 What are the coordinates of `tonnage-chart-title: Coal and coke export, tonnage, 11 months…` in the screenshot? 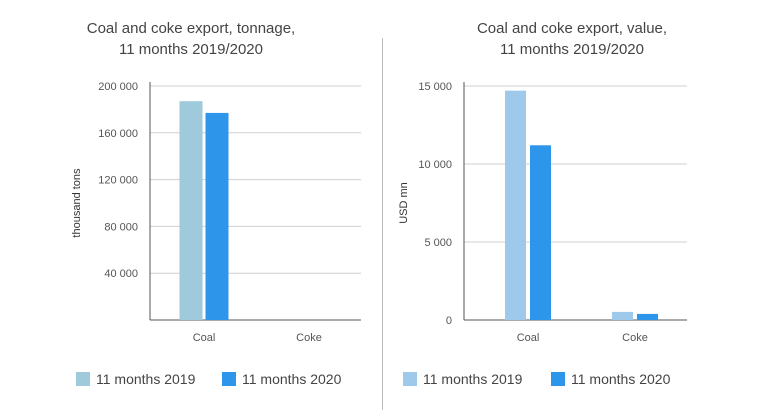 It's located at (191, 39).